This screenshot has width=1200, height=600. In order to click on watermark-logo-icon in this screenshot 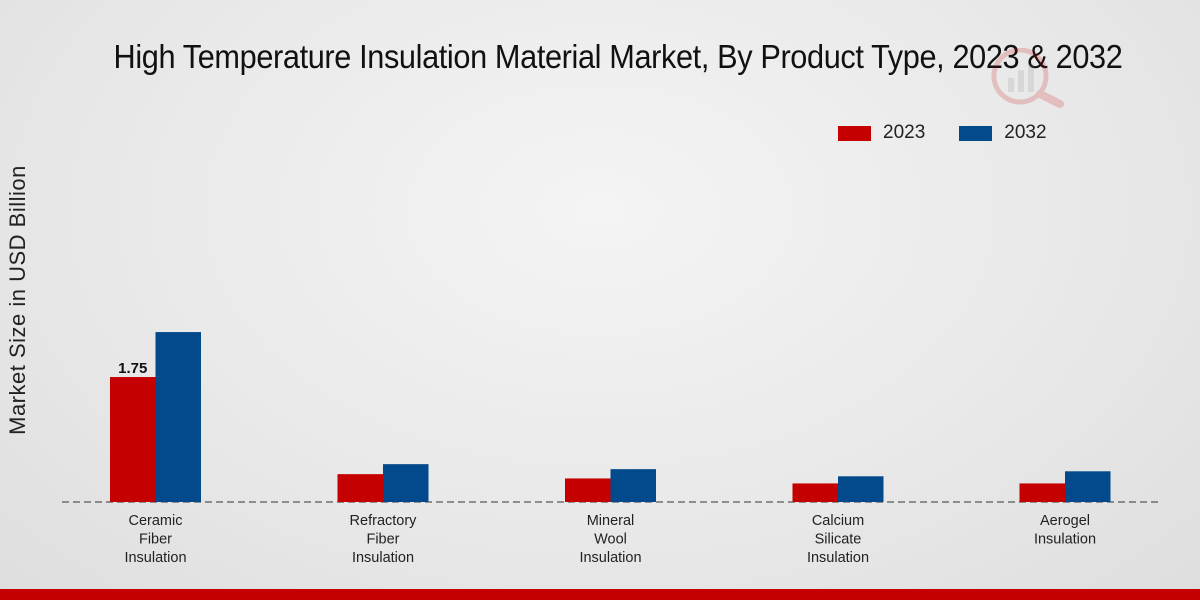, I will do `click(1030, 81)`.